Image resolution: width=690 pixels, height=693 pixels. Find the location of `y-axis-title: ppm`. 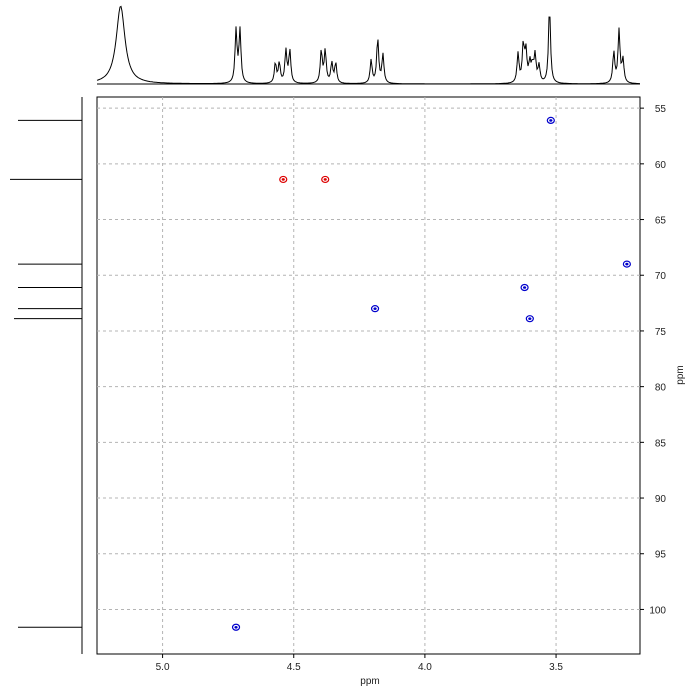

y-axis-title: ppm is located at coordinates (680, 374).